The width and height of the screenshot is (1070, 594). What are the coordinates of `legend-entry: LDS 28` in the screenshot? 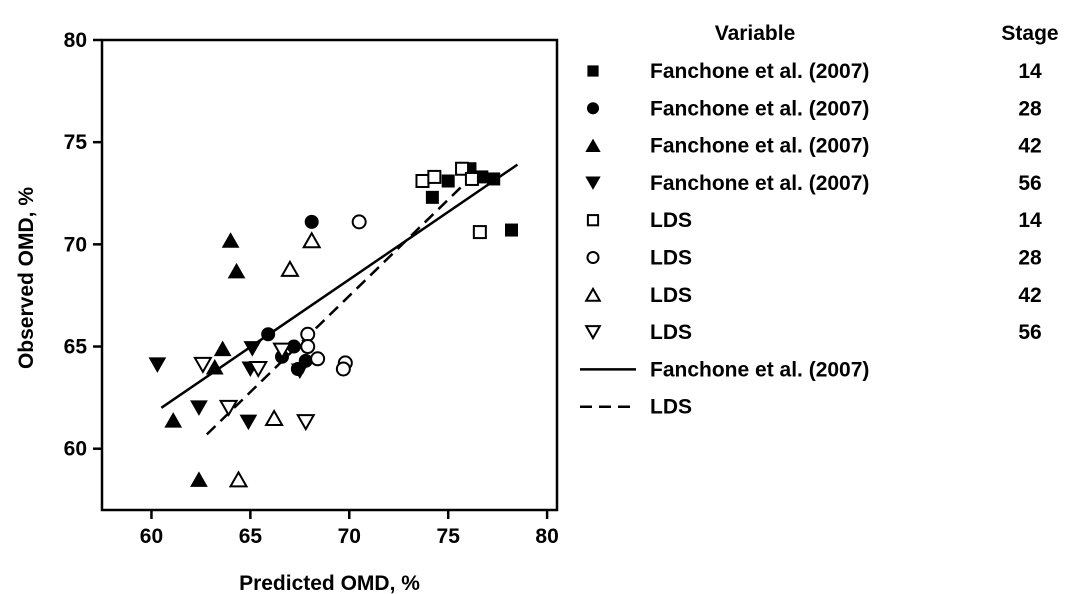 It's located at (814, 258).